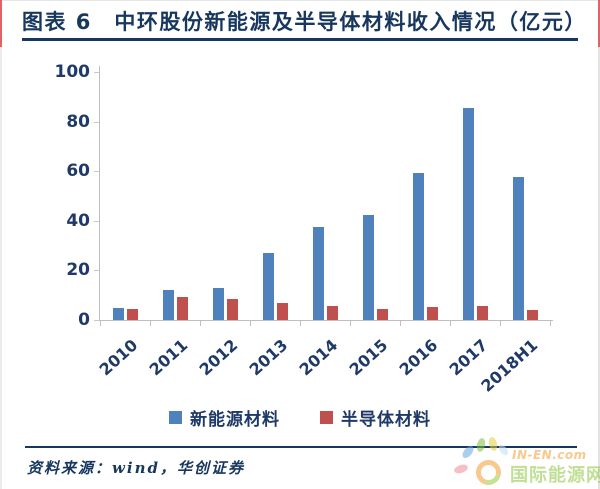 This screenshot has height=489, width=600. I want to click on figure-title: 图表 6 中环股份新能源及半导体材料收入情况（亿元）, so click(304, 22).